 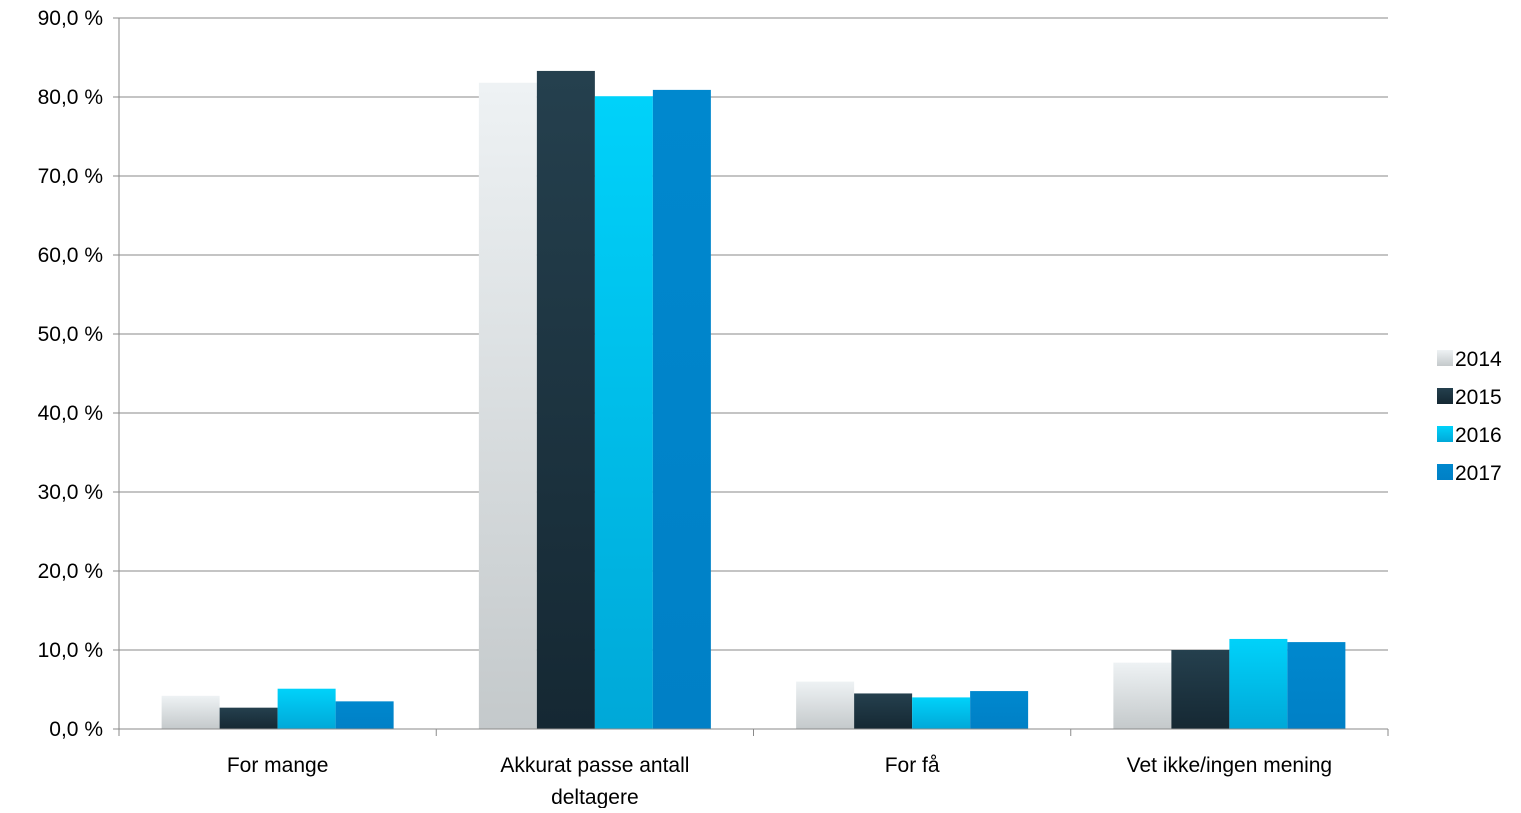 I want to click on x-tick-label: Vet ikke/ingen mening, so click(x=1229, y=765).